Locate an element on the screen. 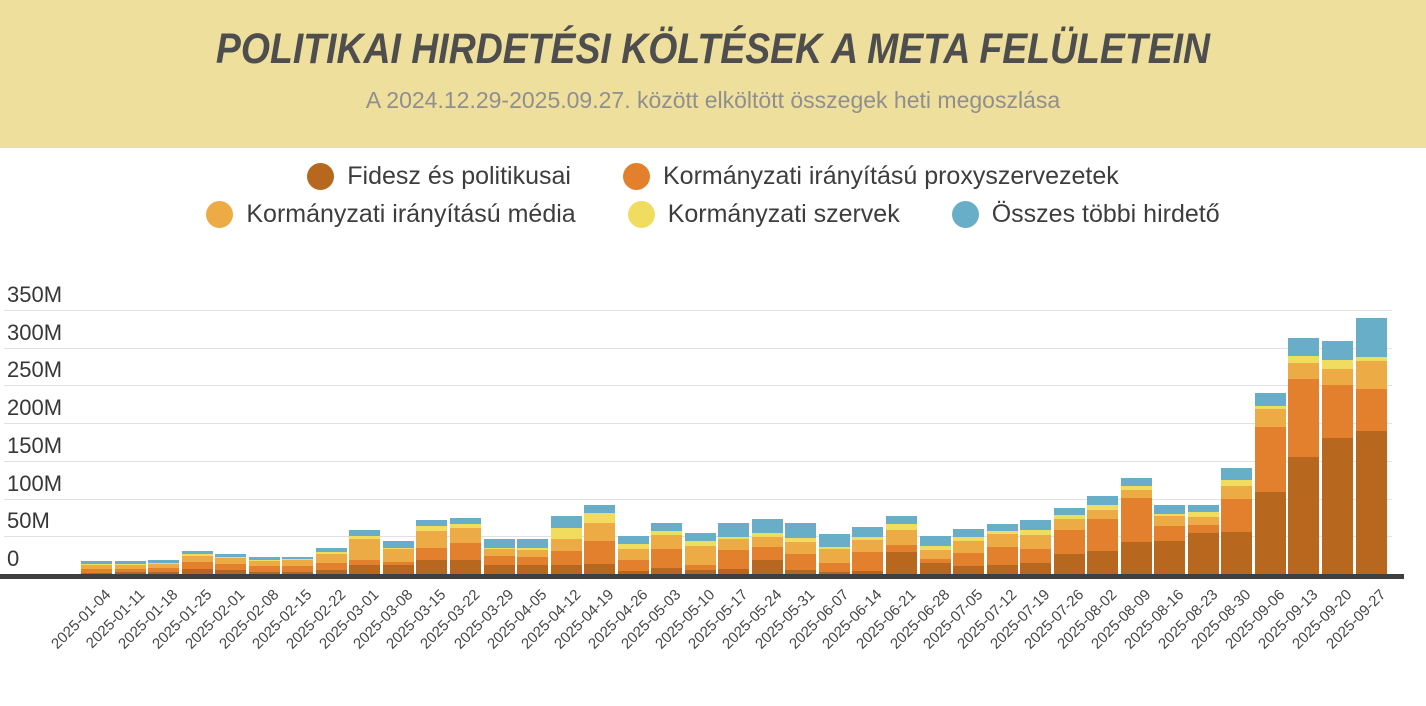  bar-2025-07-19-kormanyzati-iranyitasu-proxyszervezetek is located at coordinates (1036, 556).